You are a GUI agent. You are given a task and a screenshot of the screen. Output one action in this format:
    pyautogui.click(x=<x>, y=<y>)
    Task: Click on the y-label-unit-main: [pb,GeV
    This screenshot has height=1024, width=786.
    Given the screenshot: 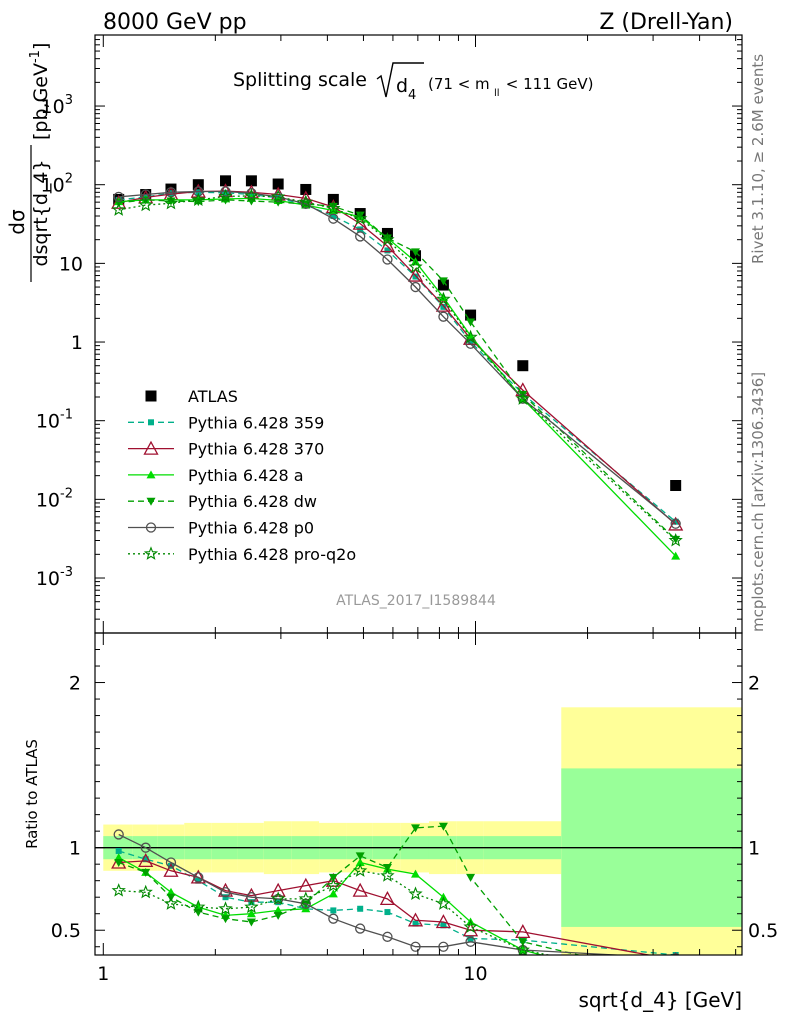 What is the action you would take?
    pyautogui.click(x=41, y=101)
    